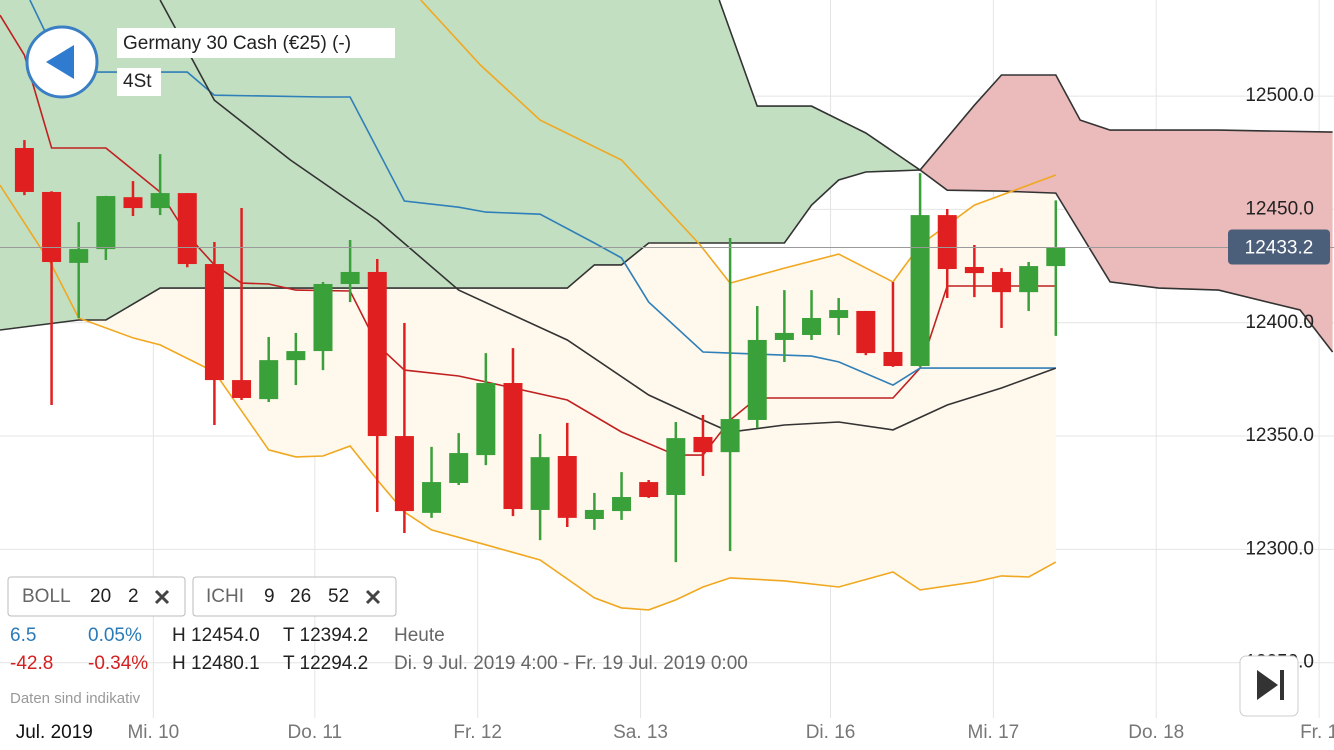 Image resolution: width=1334 pixels, height=750 pixels. What do you see at coordinates (640, 732) in the screenshot?
I see `x-tick-label: Sa. 13` at bounding box center [640, 732].